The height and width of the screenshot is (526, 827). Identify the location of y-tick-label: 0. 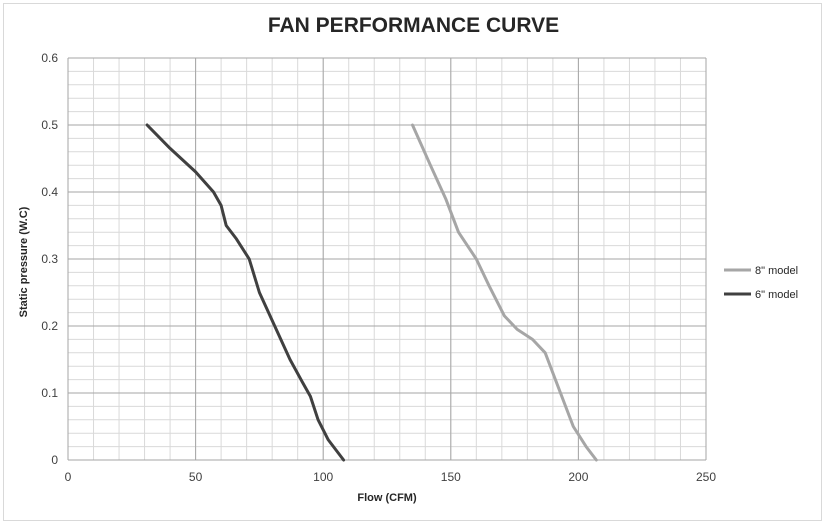
(54, 460).